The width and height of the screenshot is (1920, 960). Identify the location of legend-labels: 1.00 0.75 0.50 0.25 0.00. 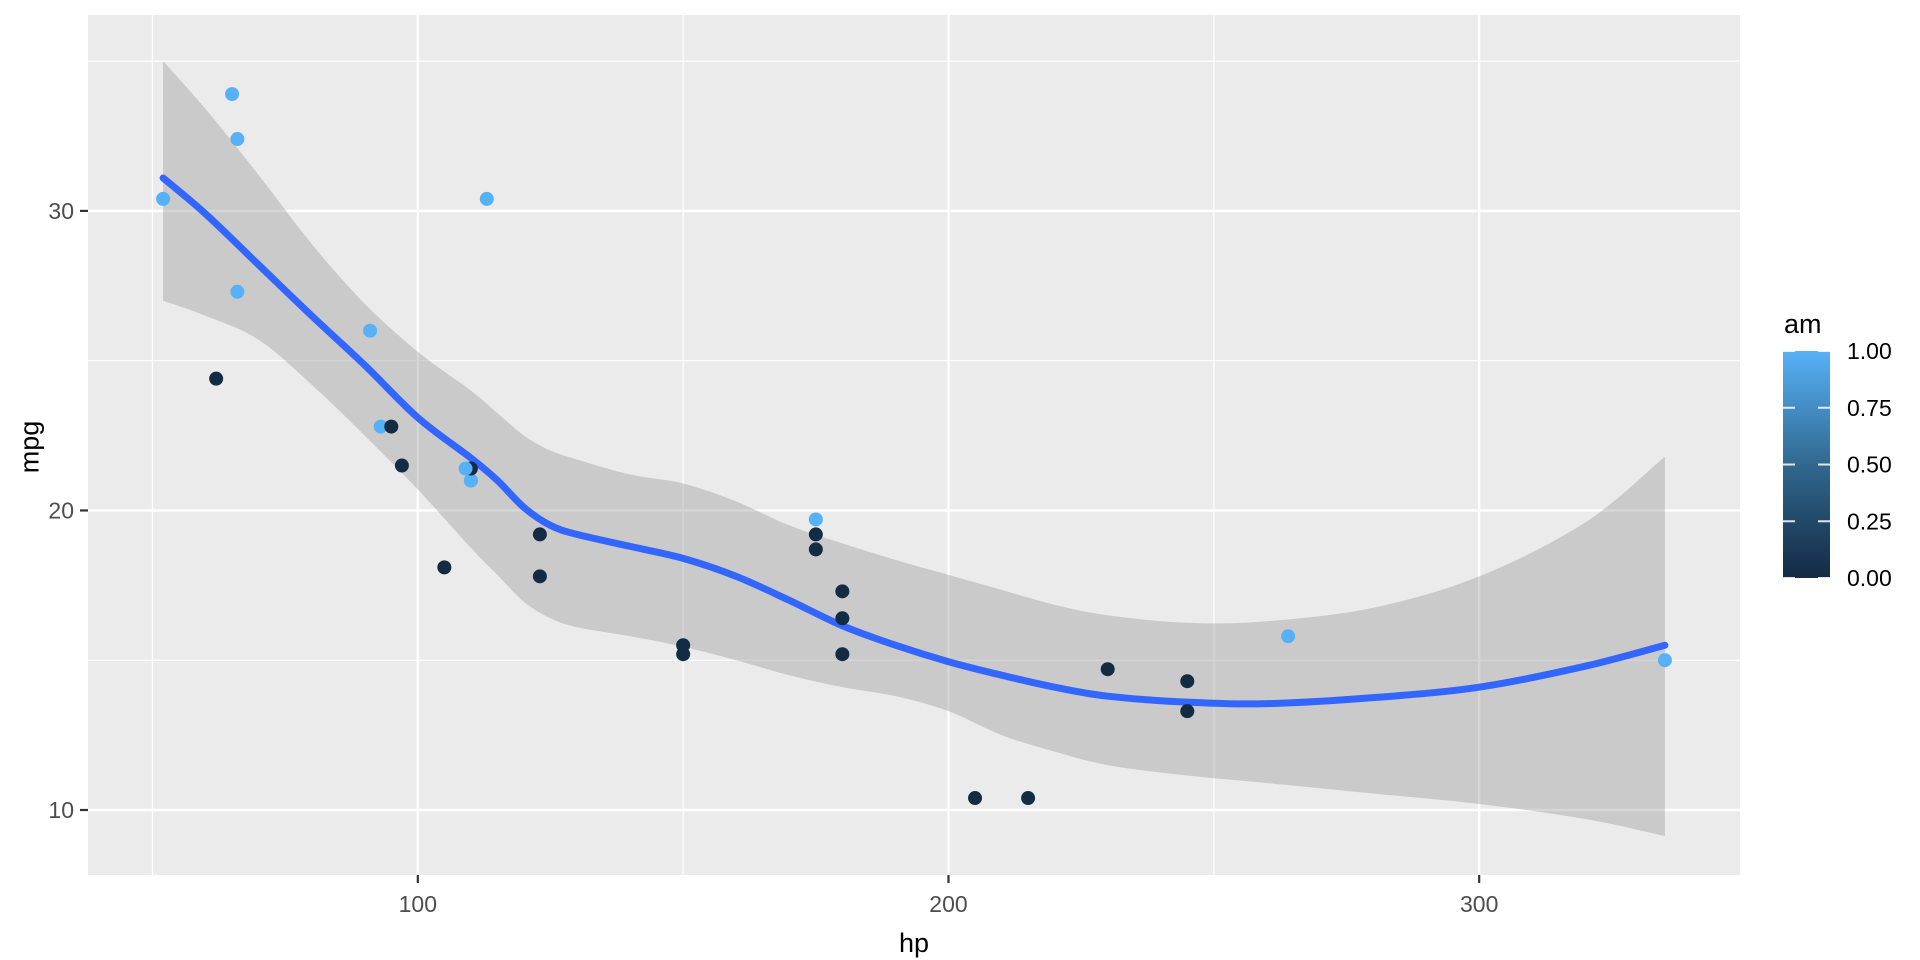
(1869, 464).